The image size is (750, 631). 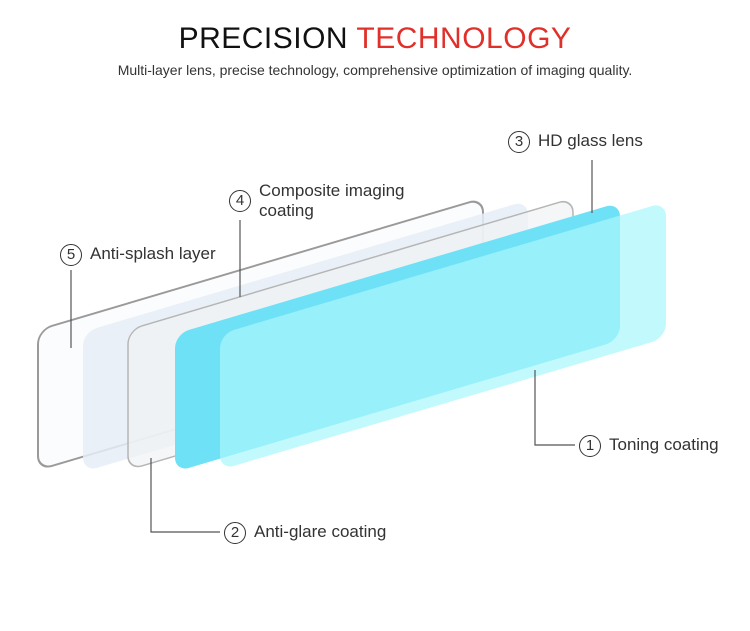 I want to click on label-text: Anti-splash layer, so click(x=153, y=253).